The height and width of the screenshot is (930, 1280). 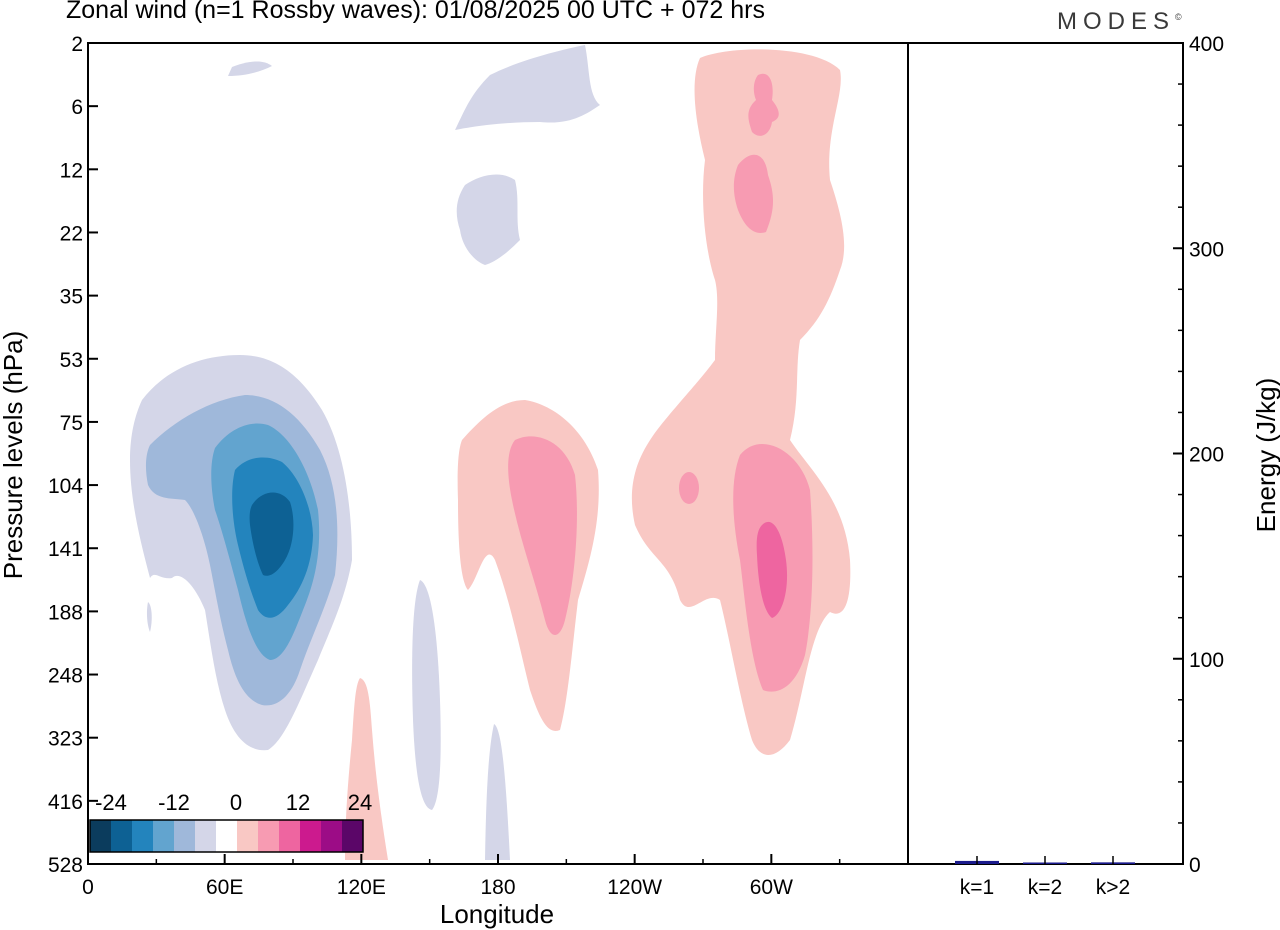 What do you see at coordinates (65, 486) in the screenshot?
I see `y-tick-label: 104` at bounding box center [65, 486].